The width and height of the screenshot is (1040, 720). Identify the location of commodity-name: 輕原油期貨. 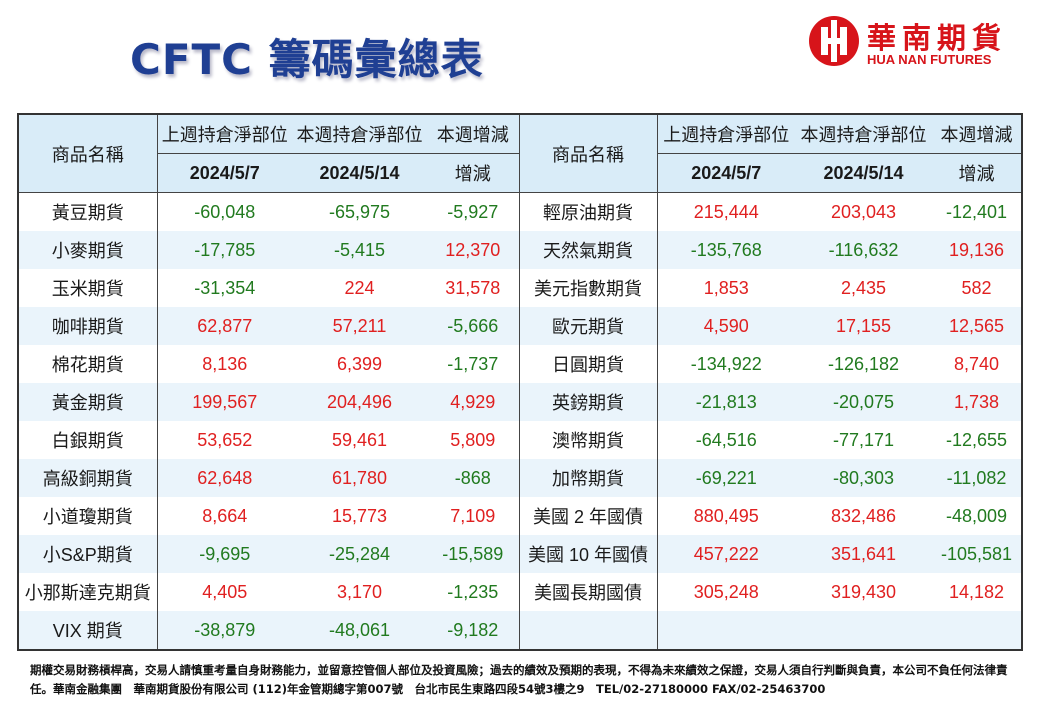
(588, 211).